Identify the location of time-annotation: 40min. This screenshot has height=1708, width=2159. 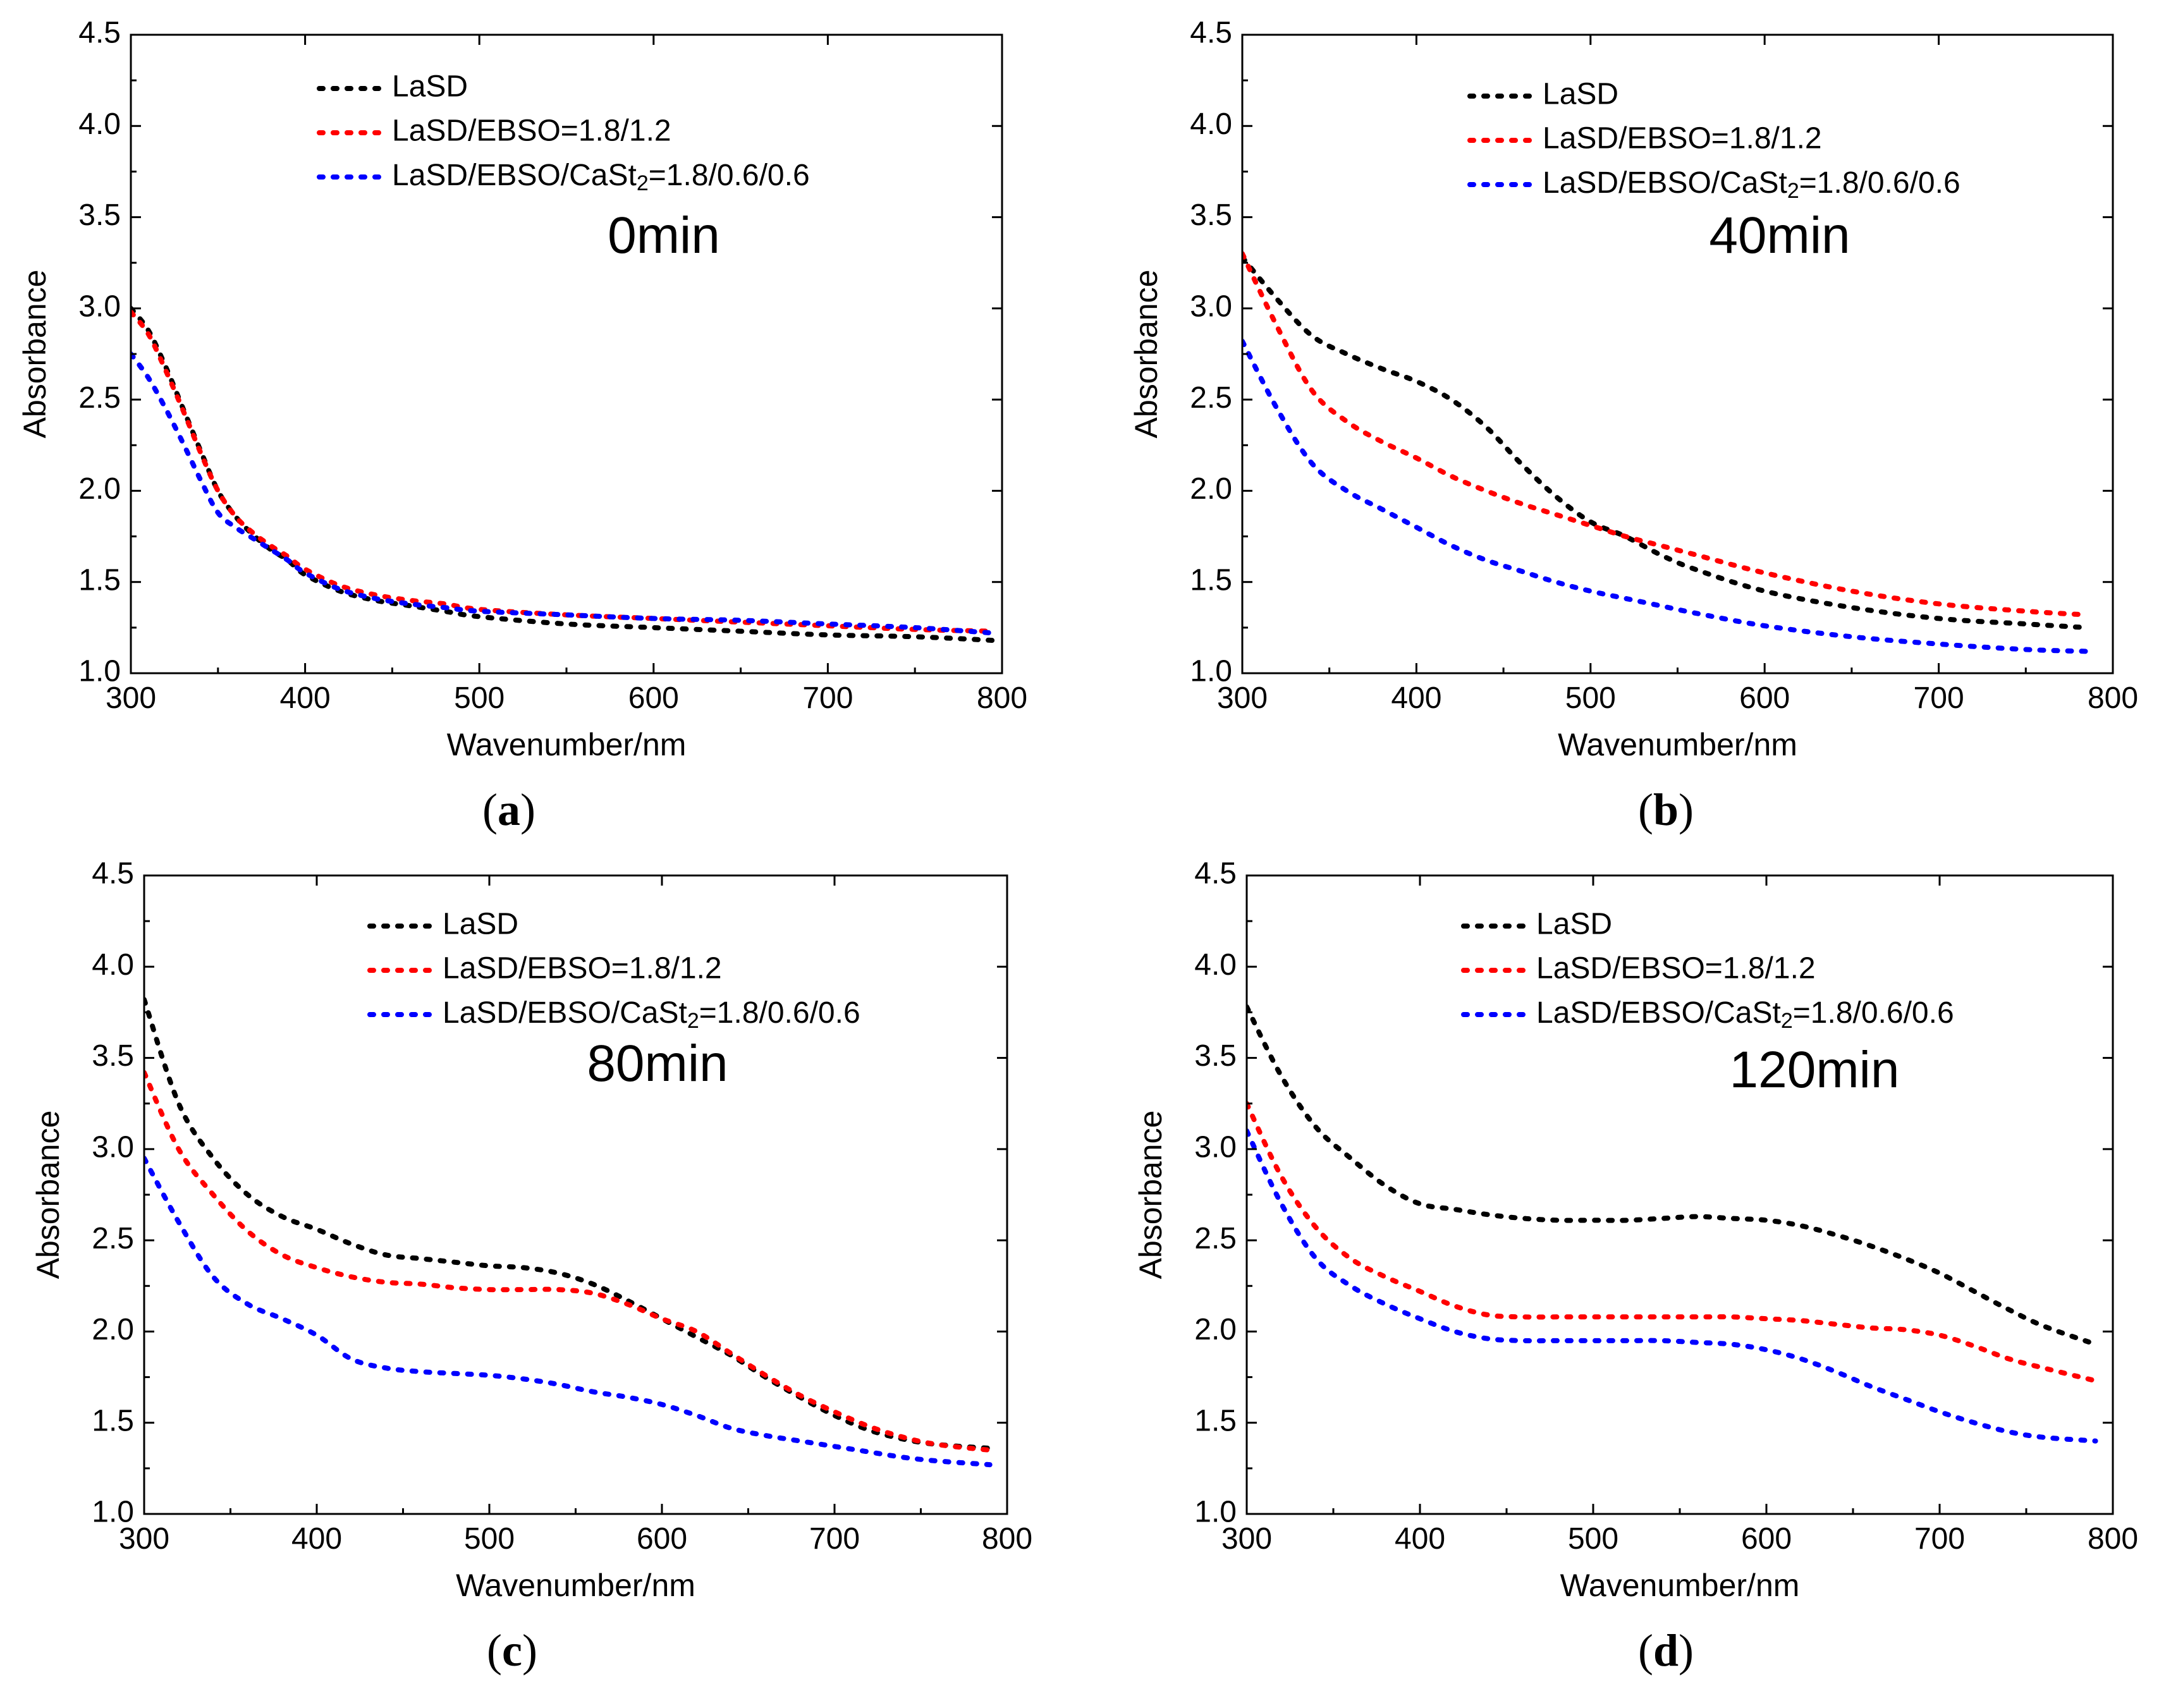
(1780, 235).